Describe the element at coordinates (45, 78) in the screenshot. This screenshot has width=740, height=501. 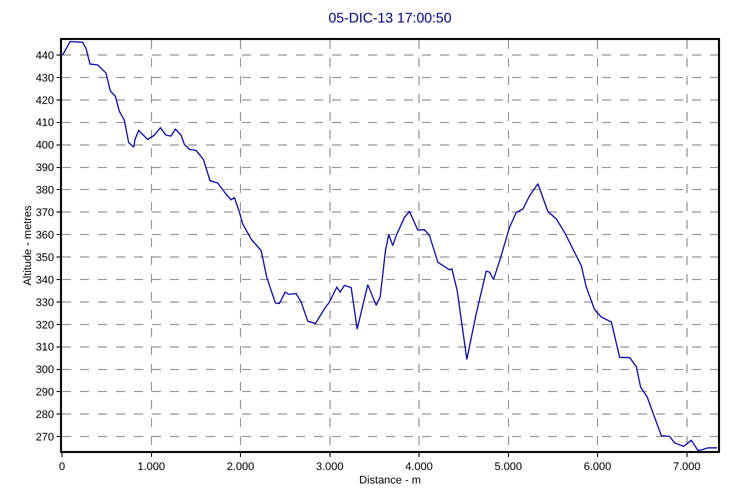
I see `y-tick-label: 430` at that location.